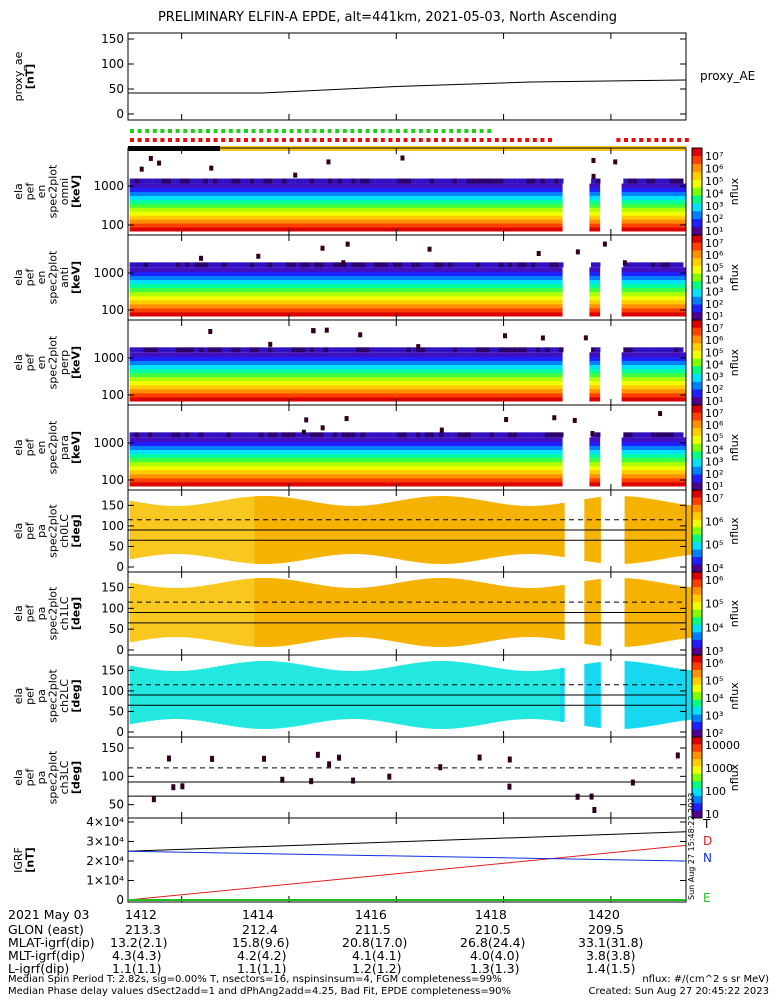 Image resolution: width=775 pixels, height=1000 pixels. What do you see at coordinates (137, 968) in the screenshot?
I see `ephem-value: 1.1(1.1)` at bounding box center [137, 968].